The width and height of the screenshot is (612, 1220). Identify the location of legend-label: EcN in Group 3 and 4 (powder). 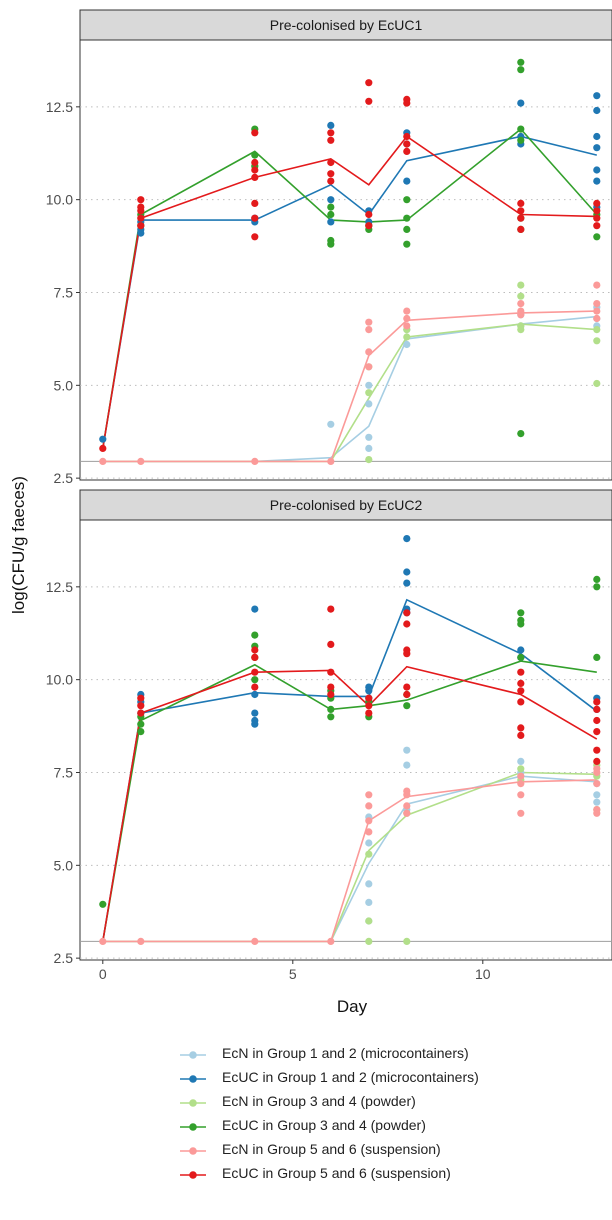
(319, 1101).